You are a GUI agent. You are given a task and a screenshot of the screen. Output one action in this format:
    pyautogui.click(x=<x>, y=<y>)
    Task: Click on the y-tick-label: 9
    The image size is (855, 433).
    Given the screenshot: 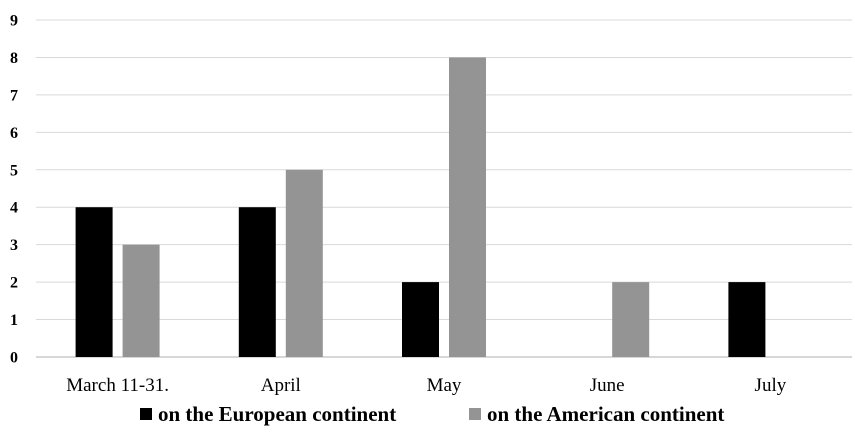 What is the action you would take?
    pyautogui.click(x=14, y=21)
    